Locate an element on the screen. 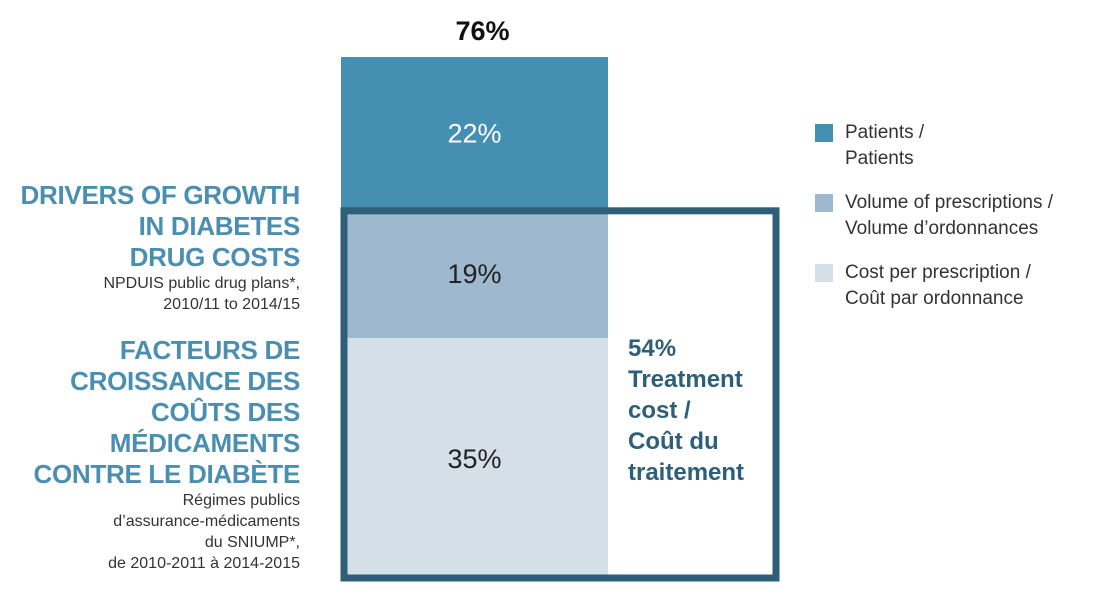 This screenshot has height=601, width=1093. bracket-label-line-5: traitement is located at coordinates (686, 472).